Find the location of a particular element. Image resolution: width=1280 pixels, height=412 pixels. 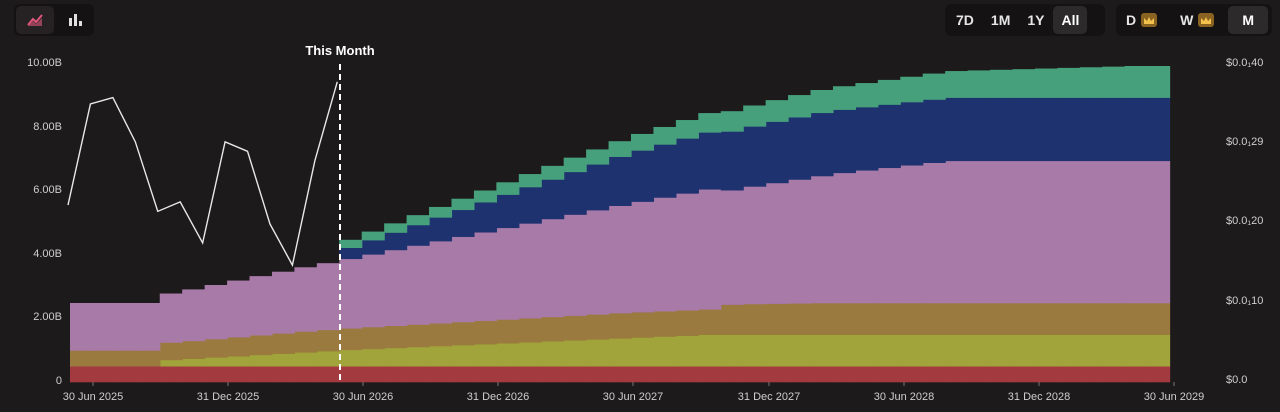

price-line is located at coordinates (202, 174).